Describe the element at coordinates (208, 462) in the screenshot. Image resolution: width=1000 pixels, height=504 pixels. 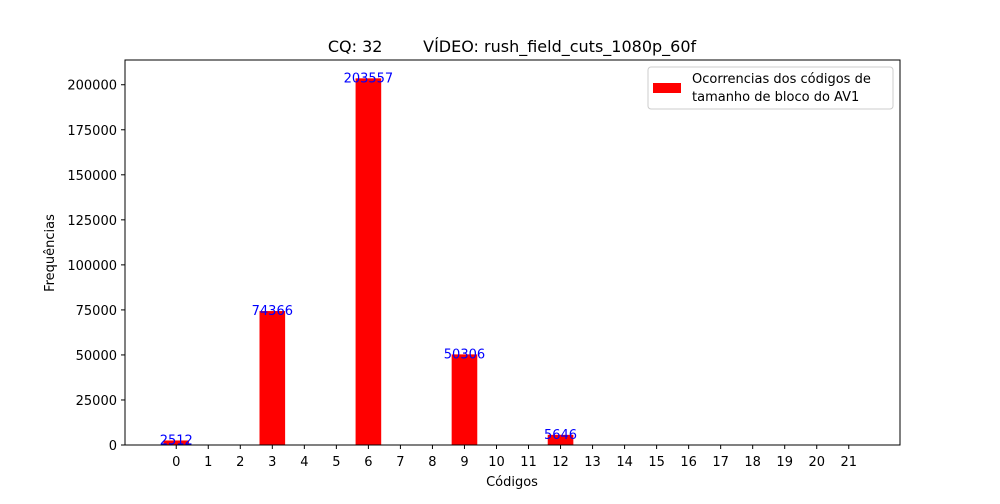
I see `x-tick-label: 1` at that location.